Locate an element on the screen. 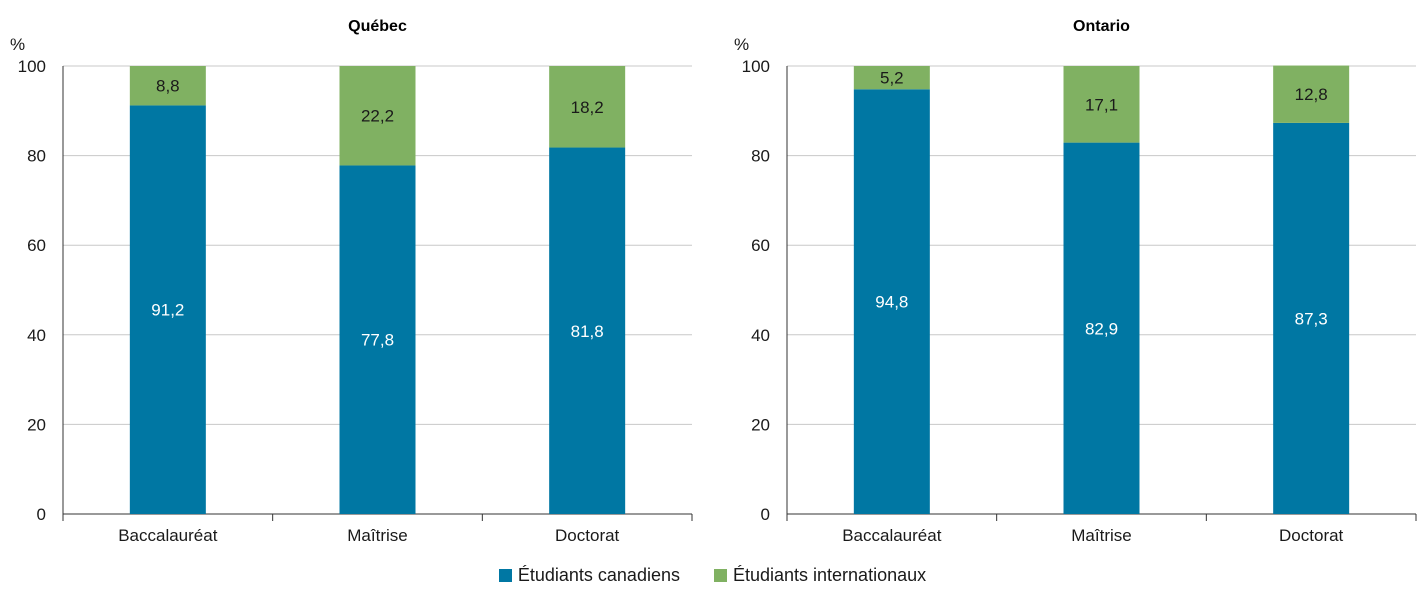  data-label: 8,8 is located at coordinates (168, 86).